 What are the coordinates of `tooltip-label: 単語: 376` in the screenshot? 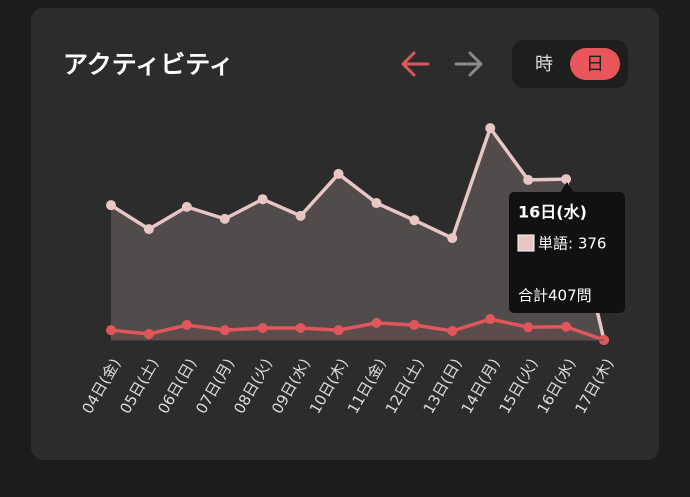 It's located at (572, 244).